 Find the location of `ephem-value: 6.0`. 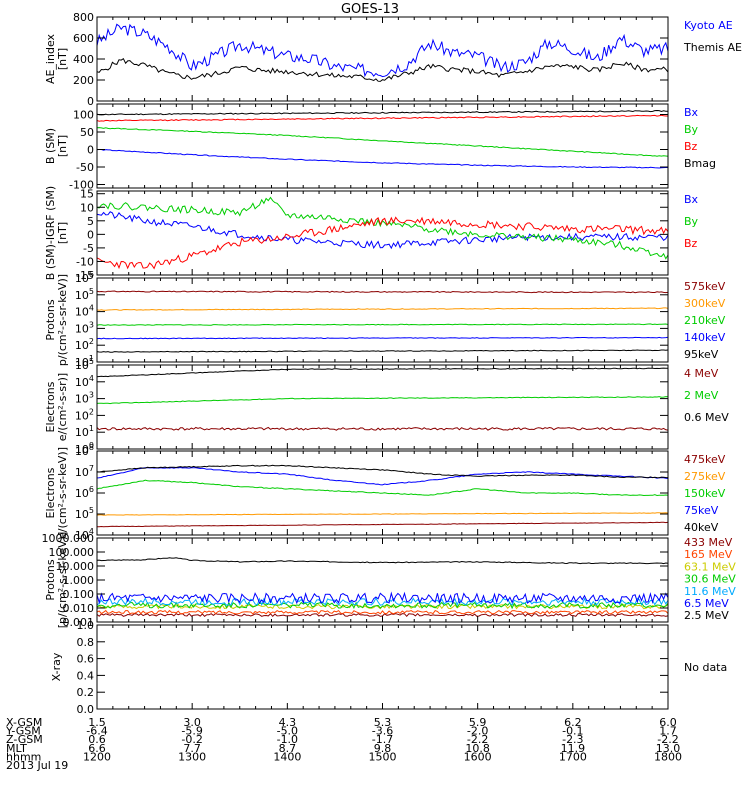

ephem-value: 6.0 is located at coordinates (668, 722).